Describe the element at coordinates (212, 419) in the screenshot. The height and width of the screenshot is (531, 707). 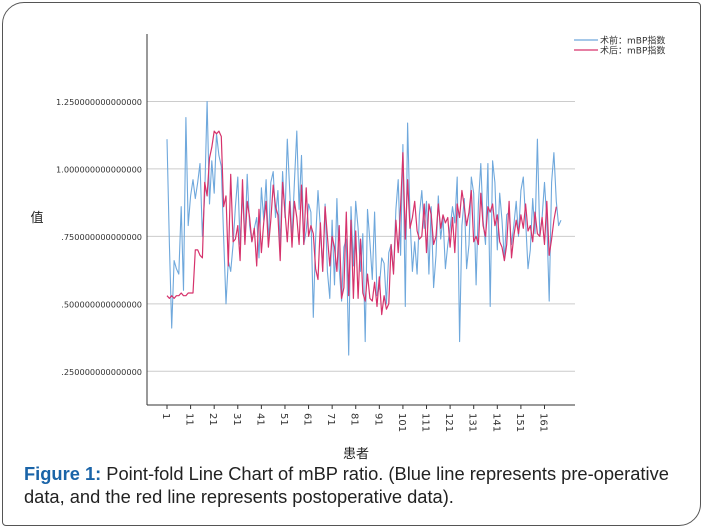
I see `x-tick-label: 21` at that location.